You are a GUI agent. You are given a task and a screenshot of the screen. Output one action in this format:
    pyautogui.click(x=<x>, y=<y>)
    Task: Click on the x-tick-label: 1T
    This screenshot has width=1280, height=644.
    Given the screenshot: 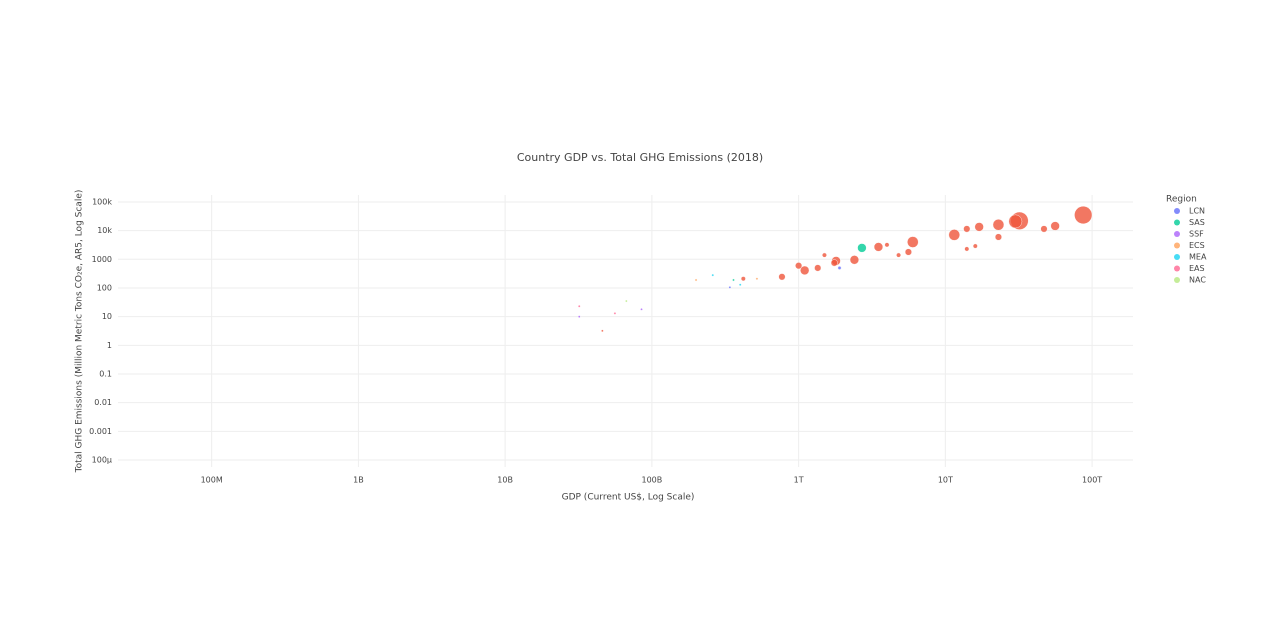 What is the action you would take?
    pyautogui.click(x=799, y=480)
    